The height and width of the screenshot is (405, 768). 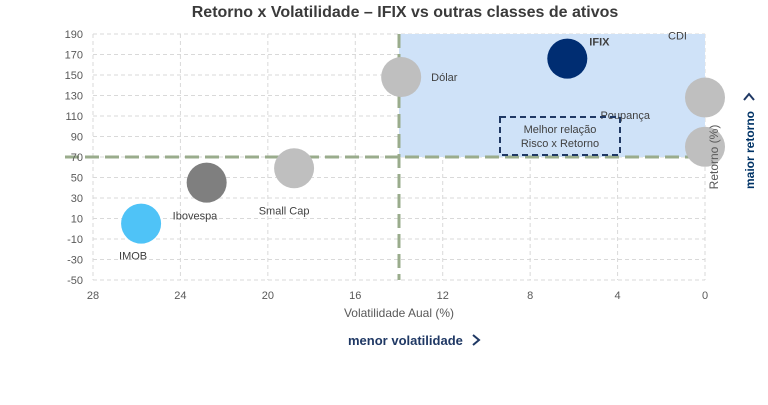 I want to click on x-tick-label: 12, so click(x=443, y=296).